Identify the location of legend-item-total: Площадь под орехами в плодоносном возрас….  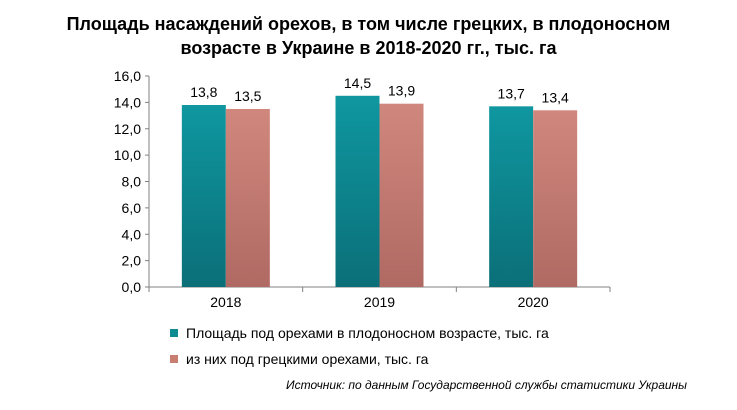
(359, 333).